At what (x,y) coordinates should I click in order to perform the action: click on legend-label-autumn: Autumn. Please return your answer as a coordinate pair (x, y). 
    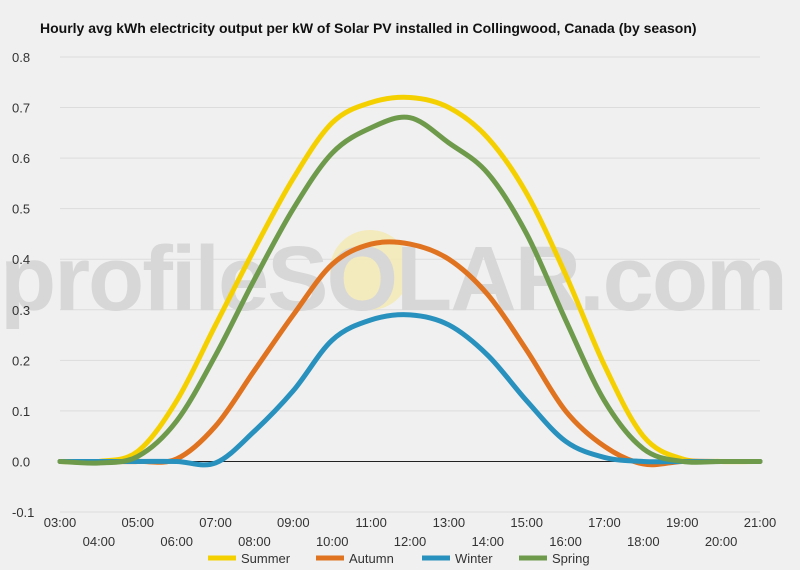
    Looking at the image, I should click on (371, 558).